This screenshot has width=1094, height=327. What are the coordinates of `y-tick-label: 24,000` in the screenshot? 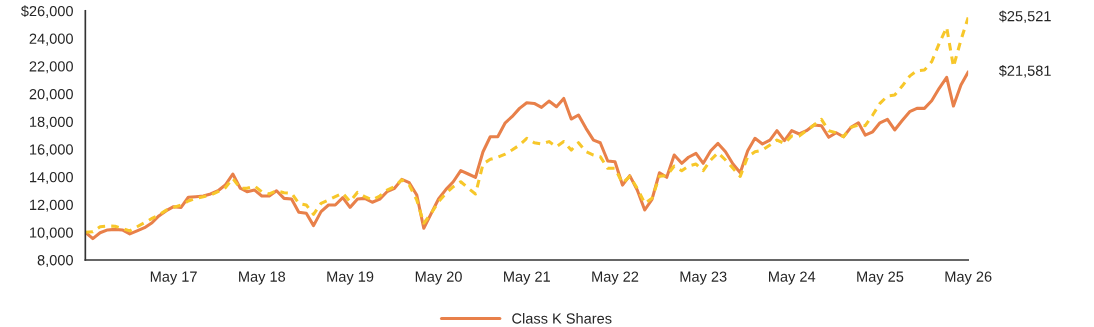 It's located at (51, 39).